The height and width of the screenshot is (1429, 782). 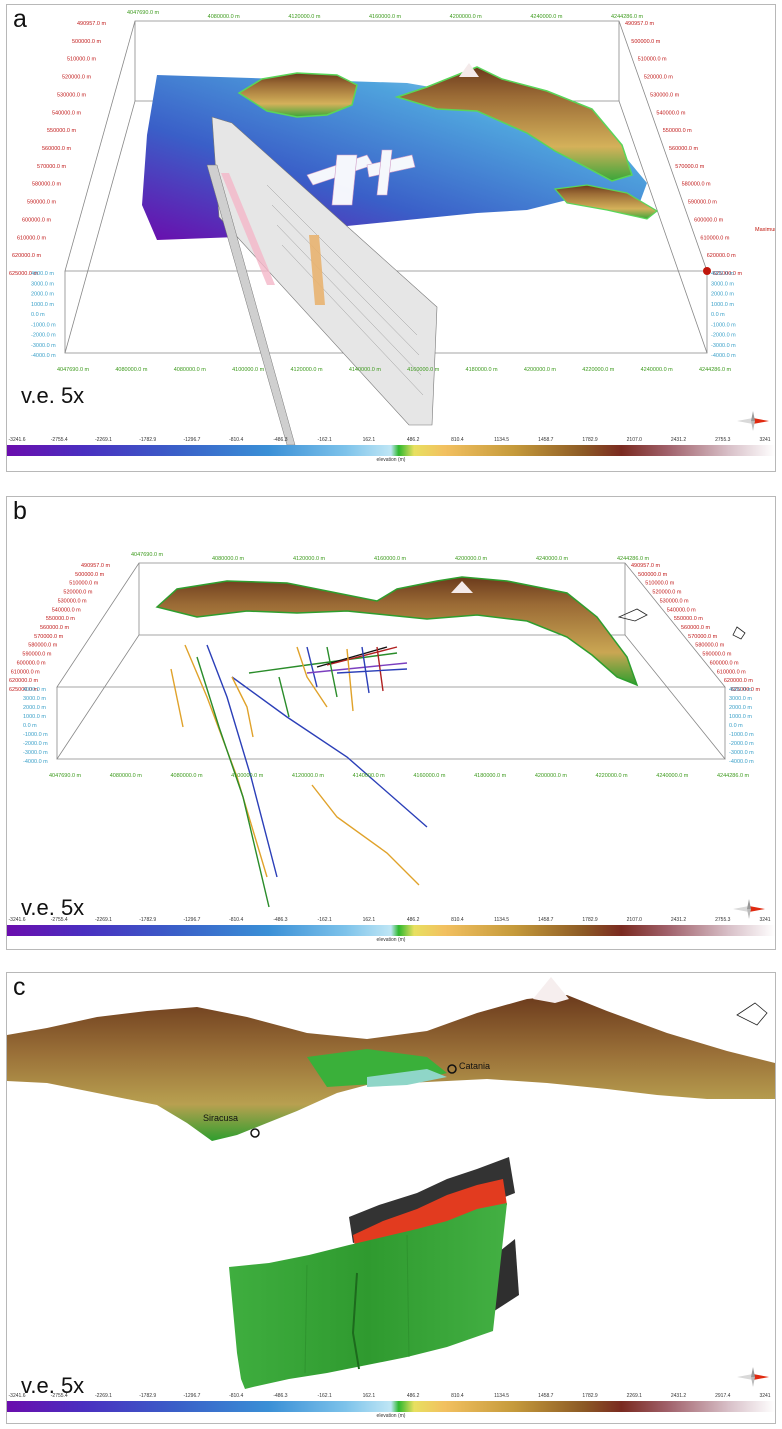 I want to click on siracusa-marker, so click(x=255, y=1133).